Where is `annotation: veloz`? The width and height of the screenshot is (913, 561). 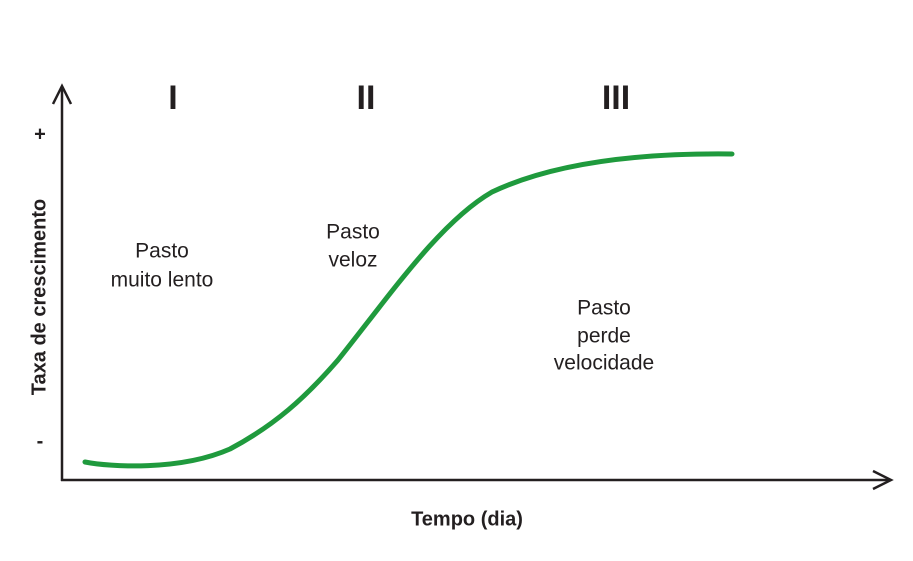
annotation: veloz is located at coordinates (352, 260).